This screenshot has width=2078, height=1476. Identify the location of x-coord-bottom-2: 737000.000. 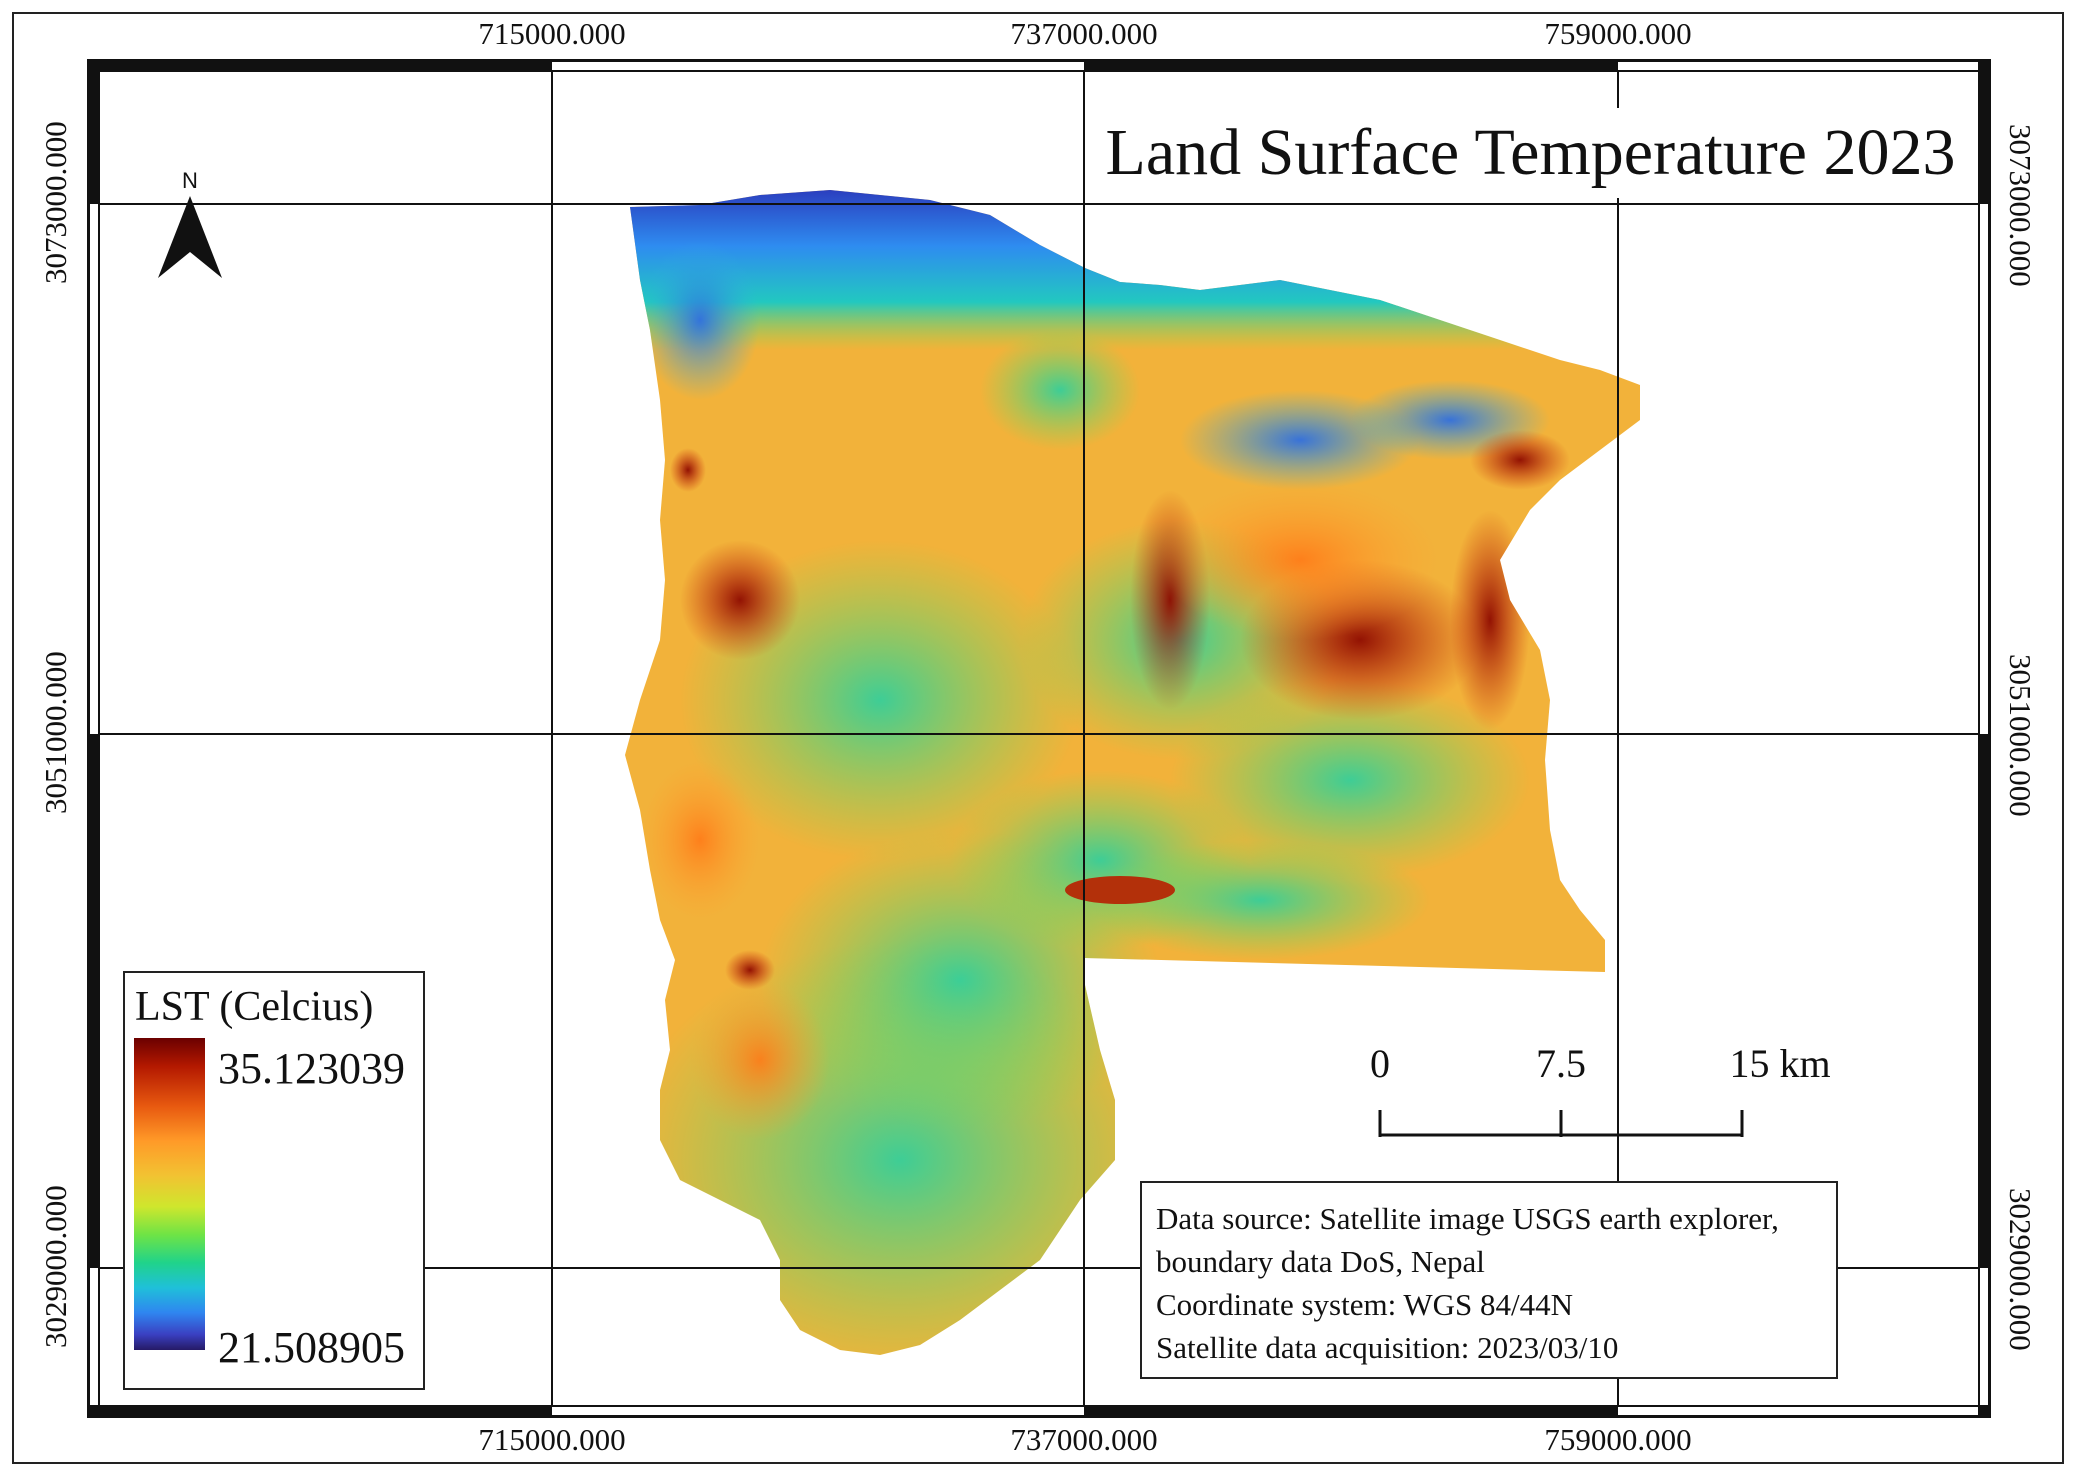
(1084, 1439).